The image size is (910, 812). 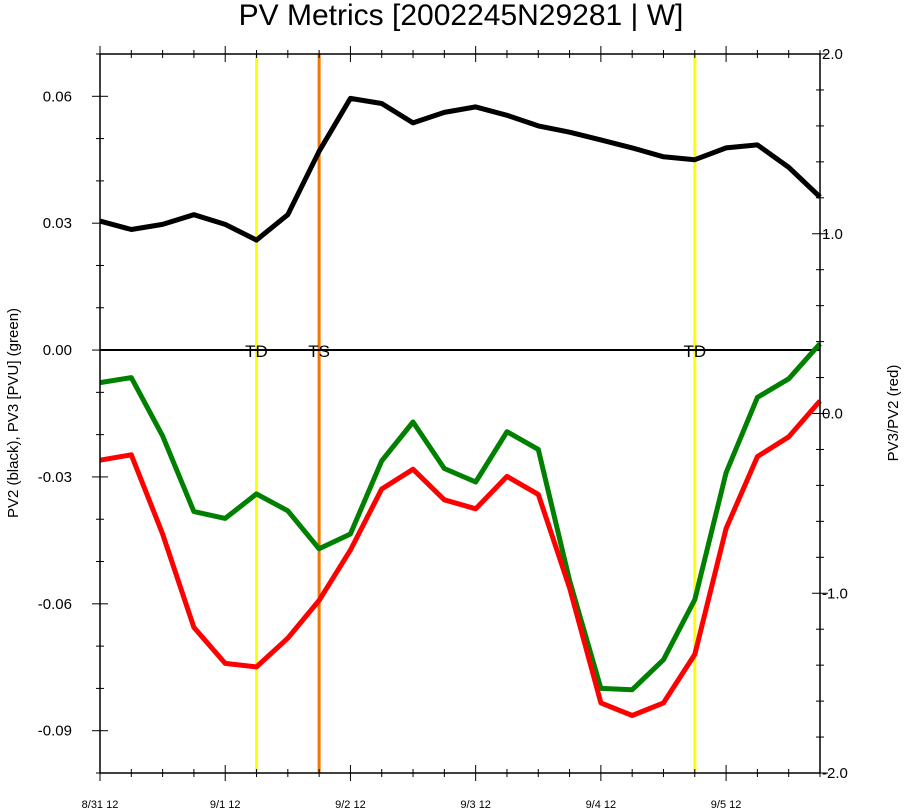 I want to click on y-tick-label-left: -0.06, so click(x=55, y=604).